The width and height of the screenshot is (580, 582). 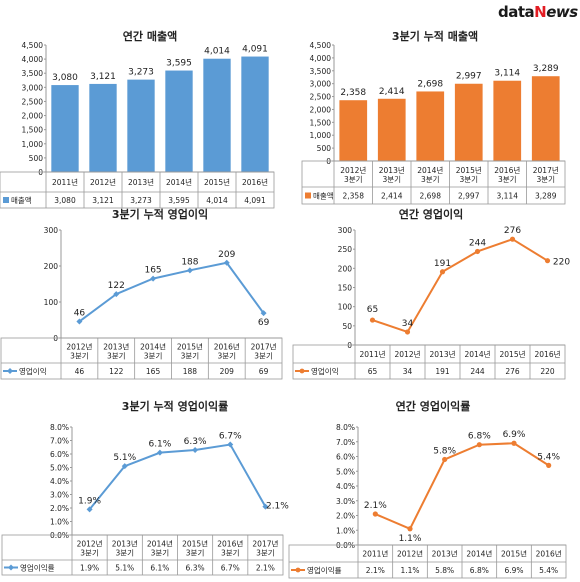 What do you see at coordinates (226, 255) in the screenshot?
I see `data-label: 209` at bounding box center [226, 255].